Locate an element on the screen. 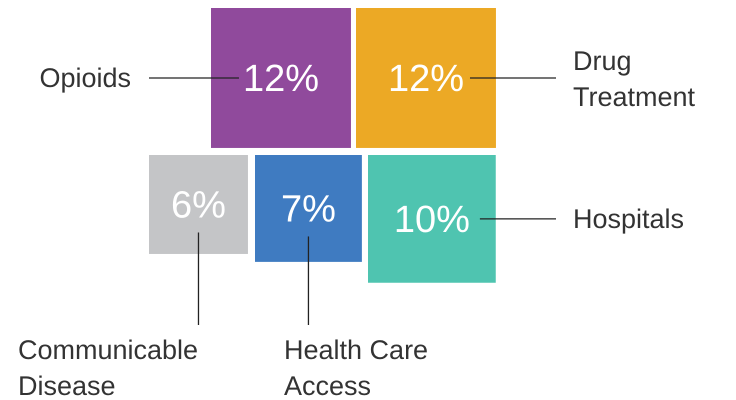 The height and width of the screenshot is (400, 736). data-label: 10% is located at coordinates (432, 219).